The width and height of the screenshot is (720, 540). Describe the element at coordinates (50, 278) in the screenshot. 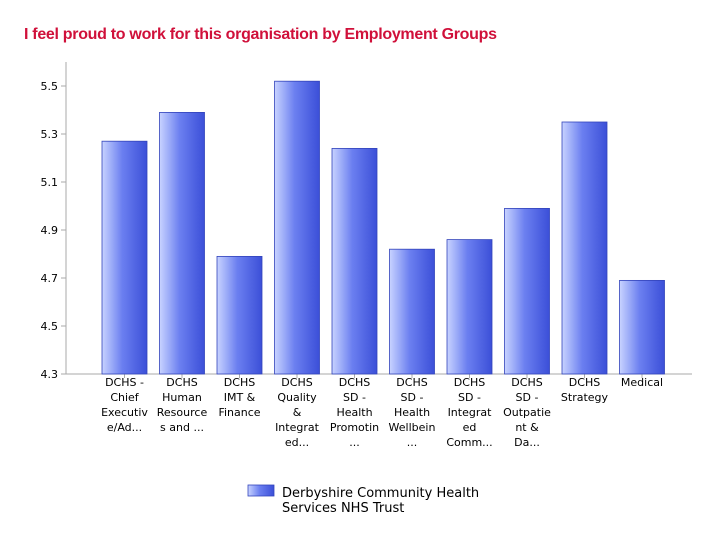

I see `y-tick-label: 4.7` at that location.